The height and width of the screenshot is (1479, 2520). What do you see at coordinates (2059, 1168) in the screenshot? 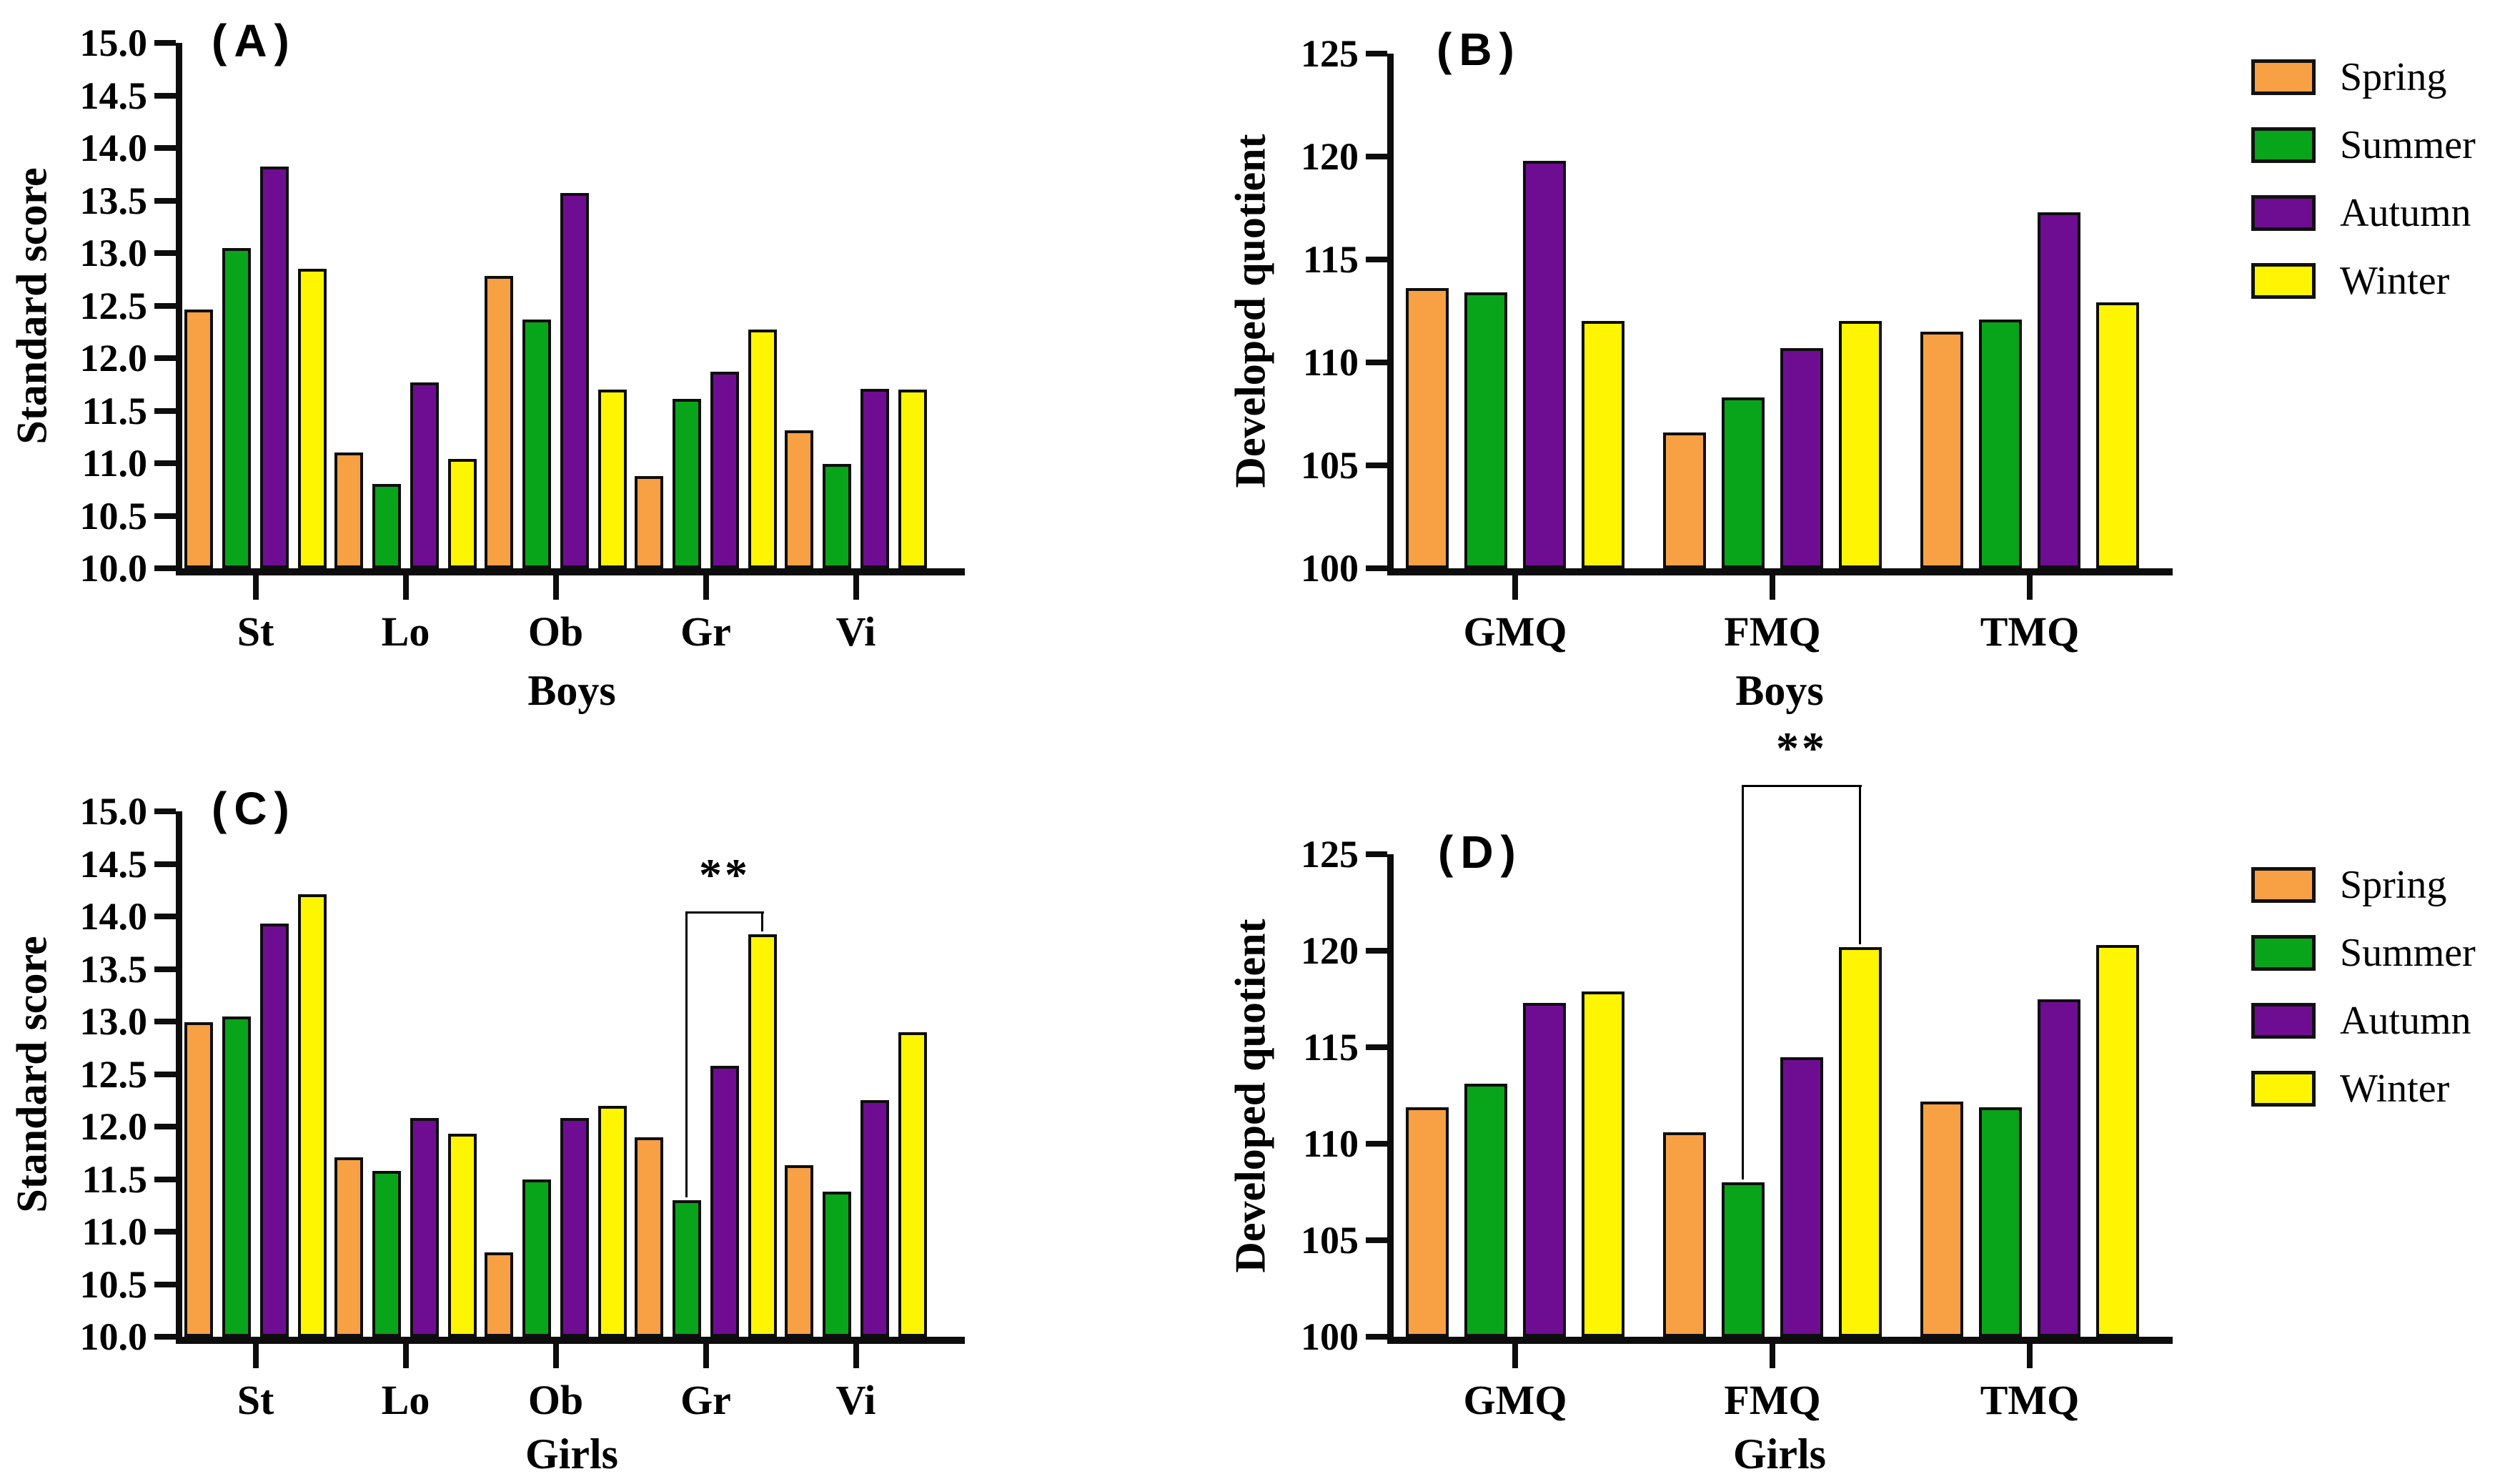
I see `bar-autumn-tmq` at bounding box center [2059, 1168].